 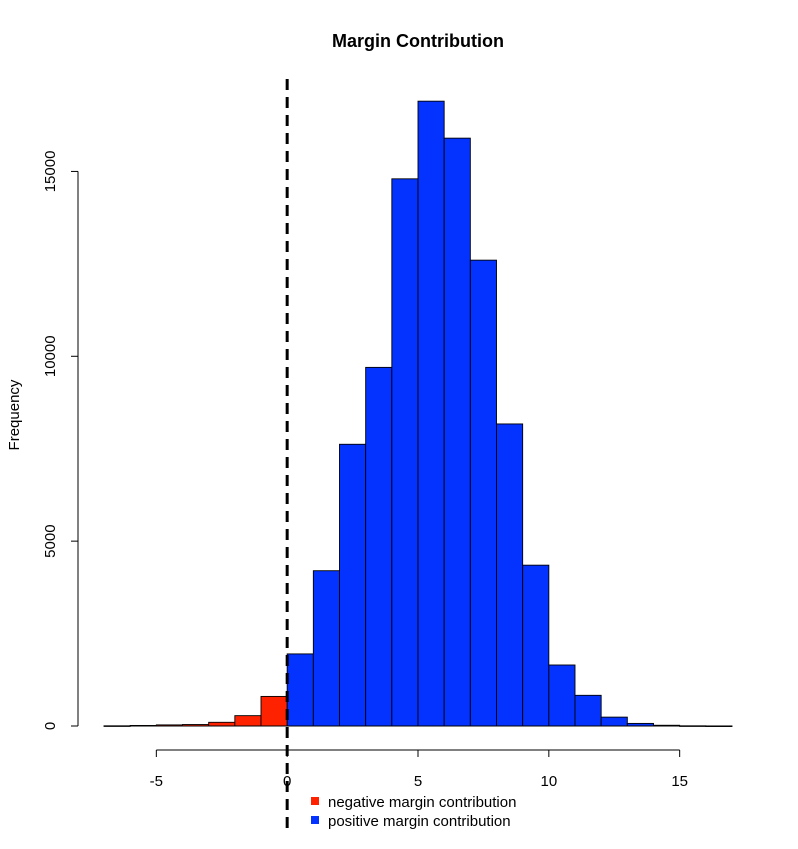 I want to click on y-axis: 0 5000 10000 15000, so click(x=60, y=440).